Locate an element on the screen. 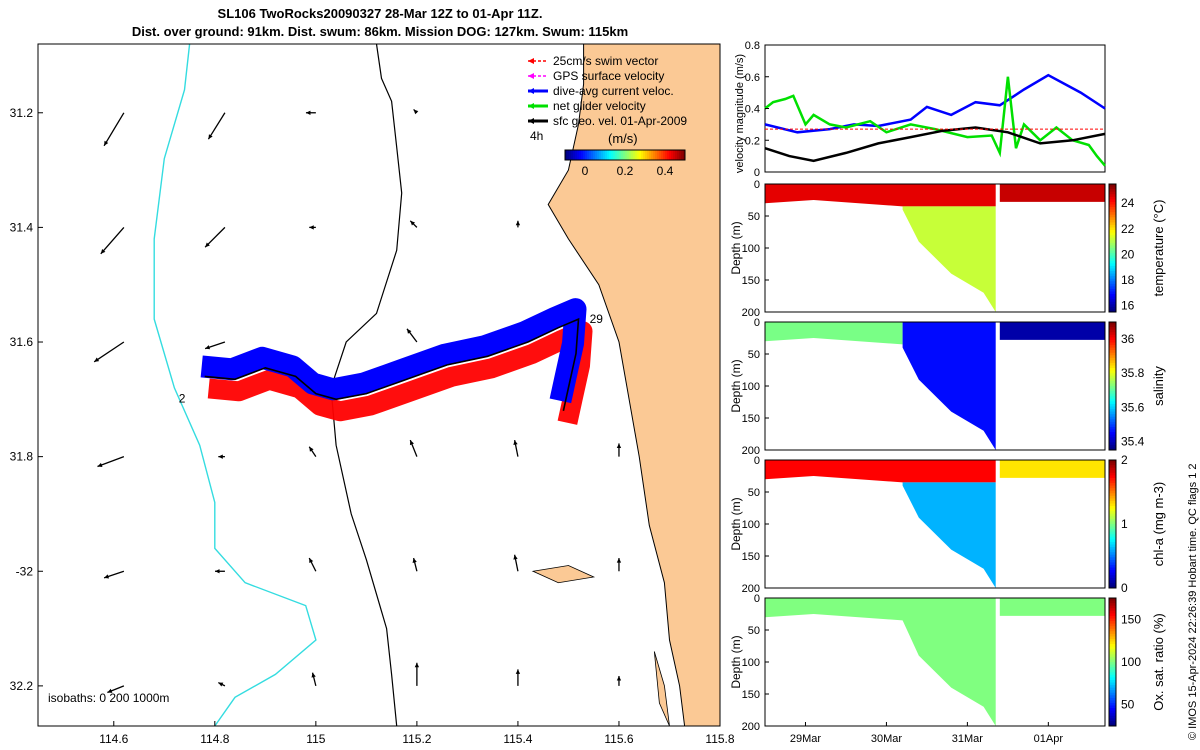 This screenshot has width=1200, height=750. map-x-tick-label: 114.6 is located at coordinates (113, 739).